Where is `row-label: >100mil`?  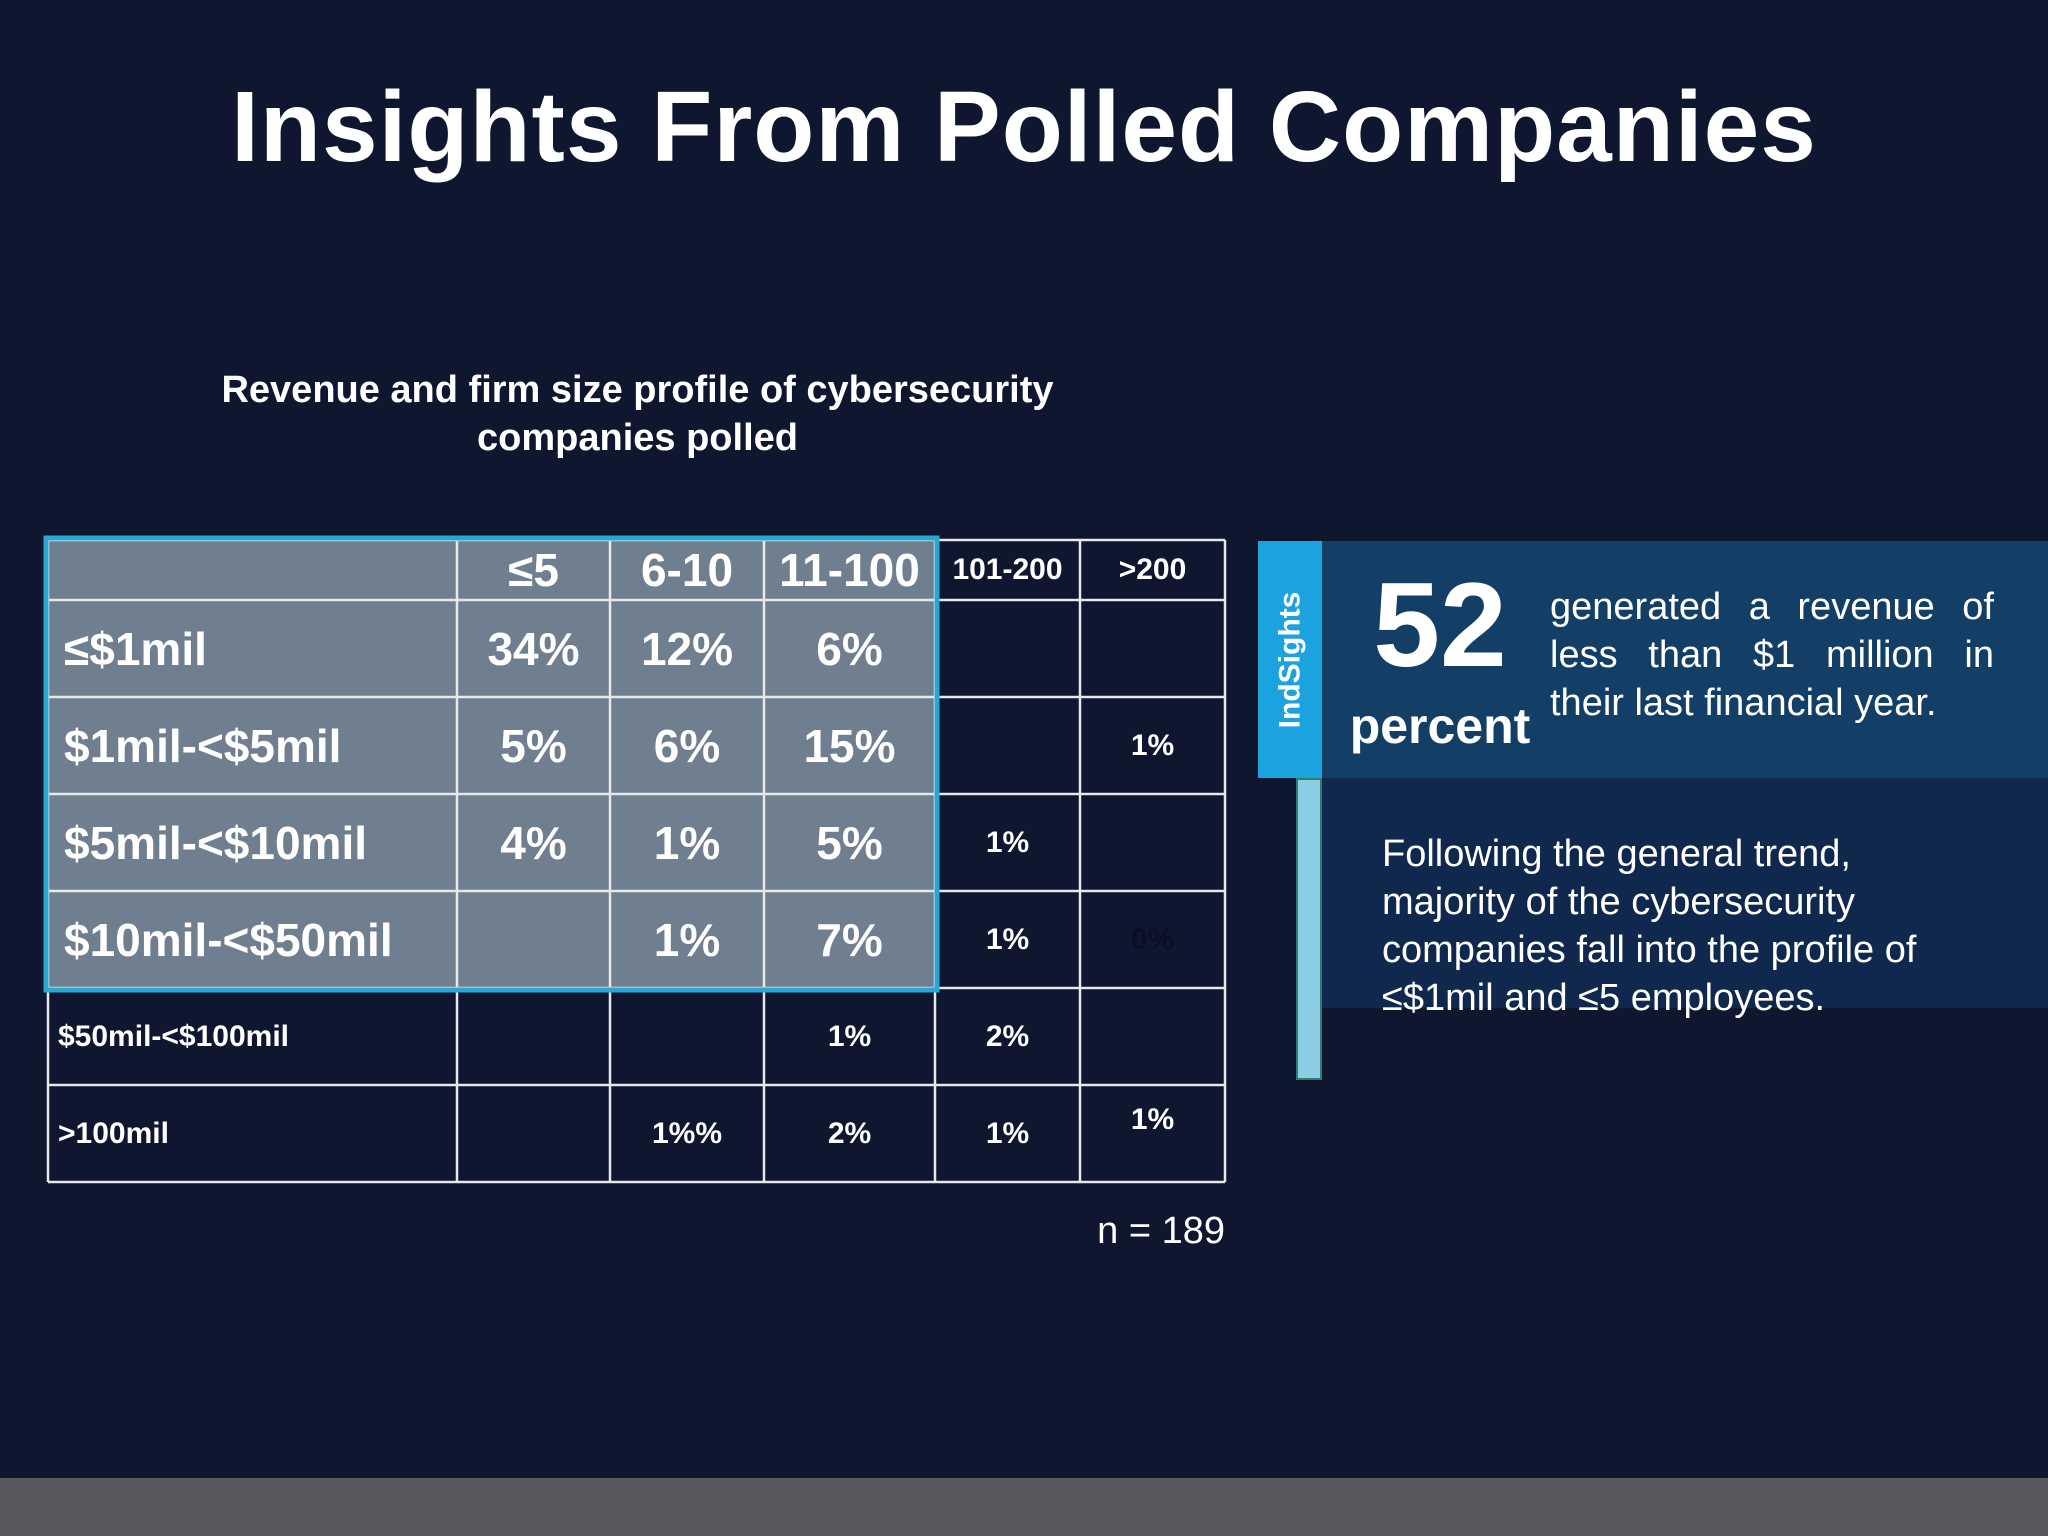 row-label: >100mil is located at coordinates (113, 1133).